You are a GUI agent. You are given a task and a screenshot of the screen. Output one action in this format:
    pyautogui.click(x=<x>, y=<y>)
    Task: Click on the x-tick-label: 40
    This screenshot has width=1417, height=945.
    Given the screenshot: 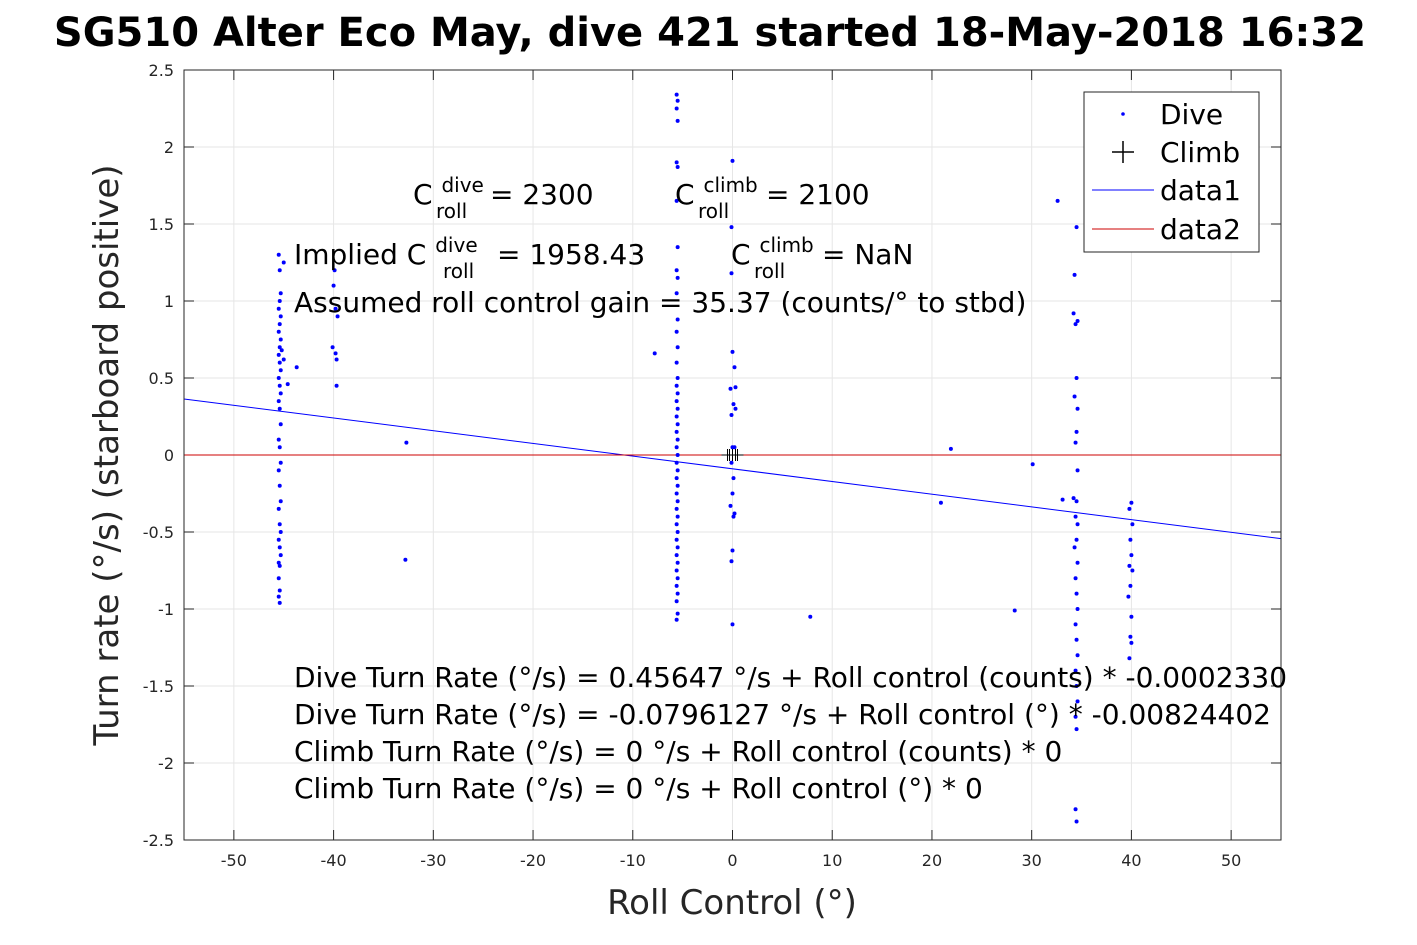 What is the action you would take?
    pyautogui.click(x=1131, y=860)
    